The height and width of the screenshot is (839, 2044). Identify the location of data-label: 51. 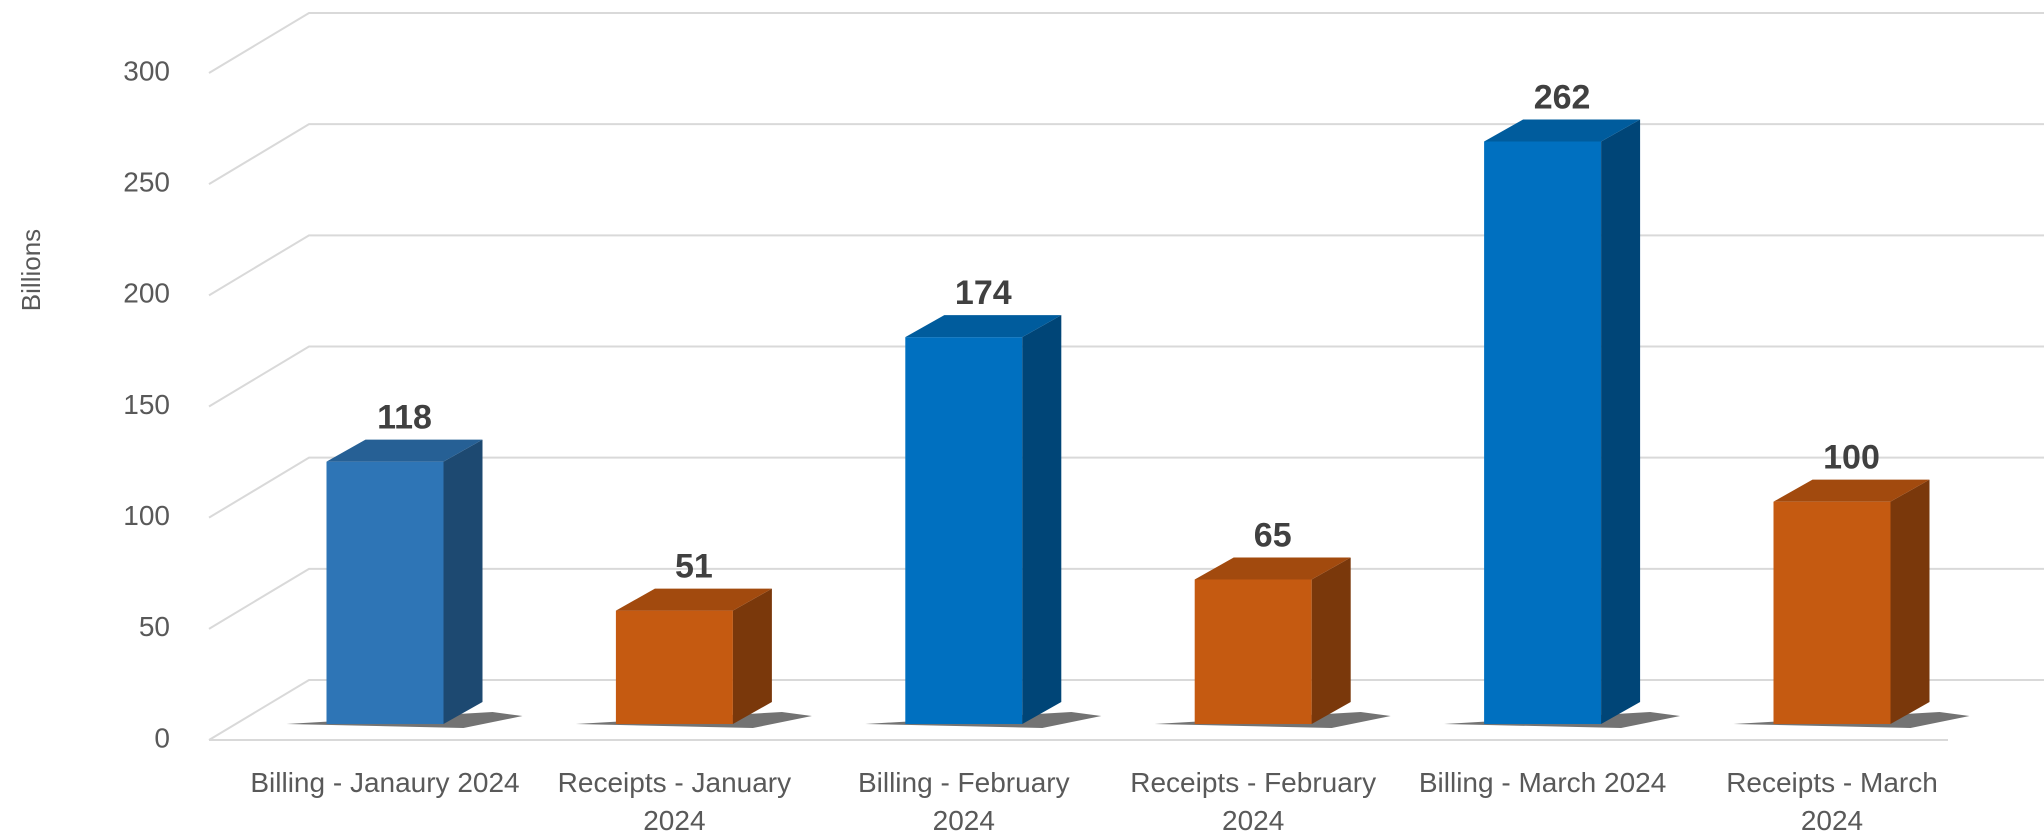
(694, 567).